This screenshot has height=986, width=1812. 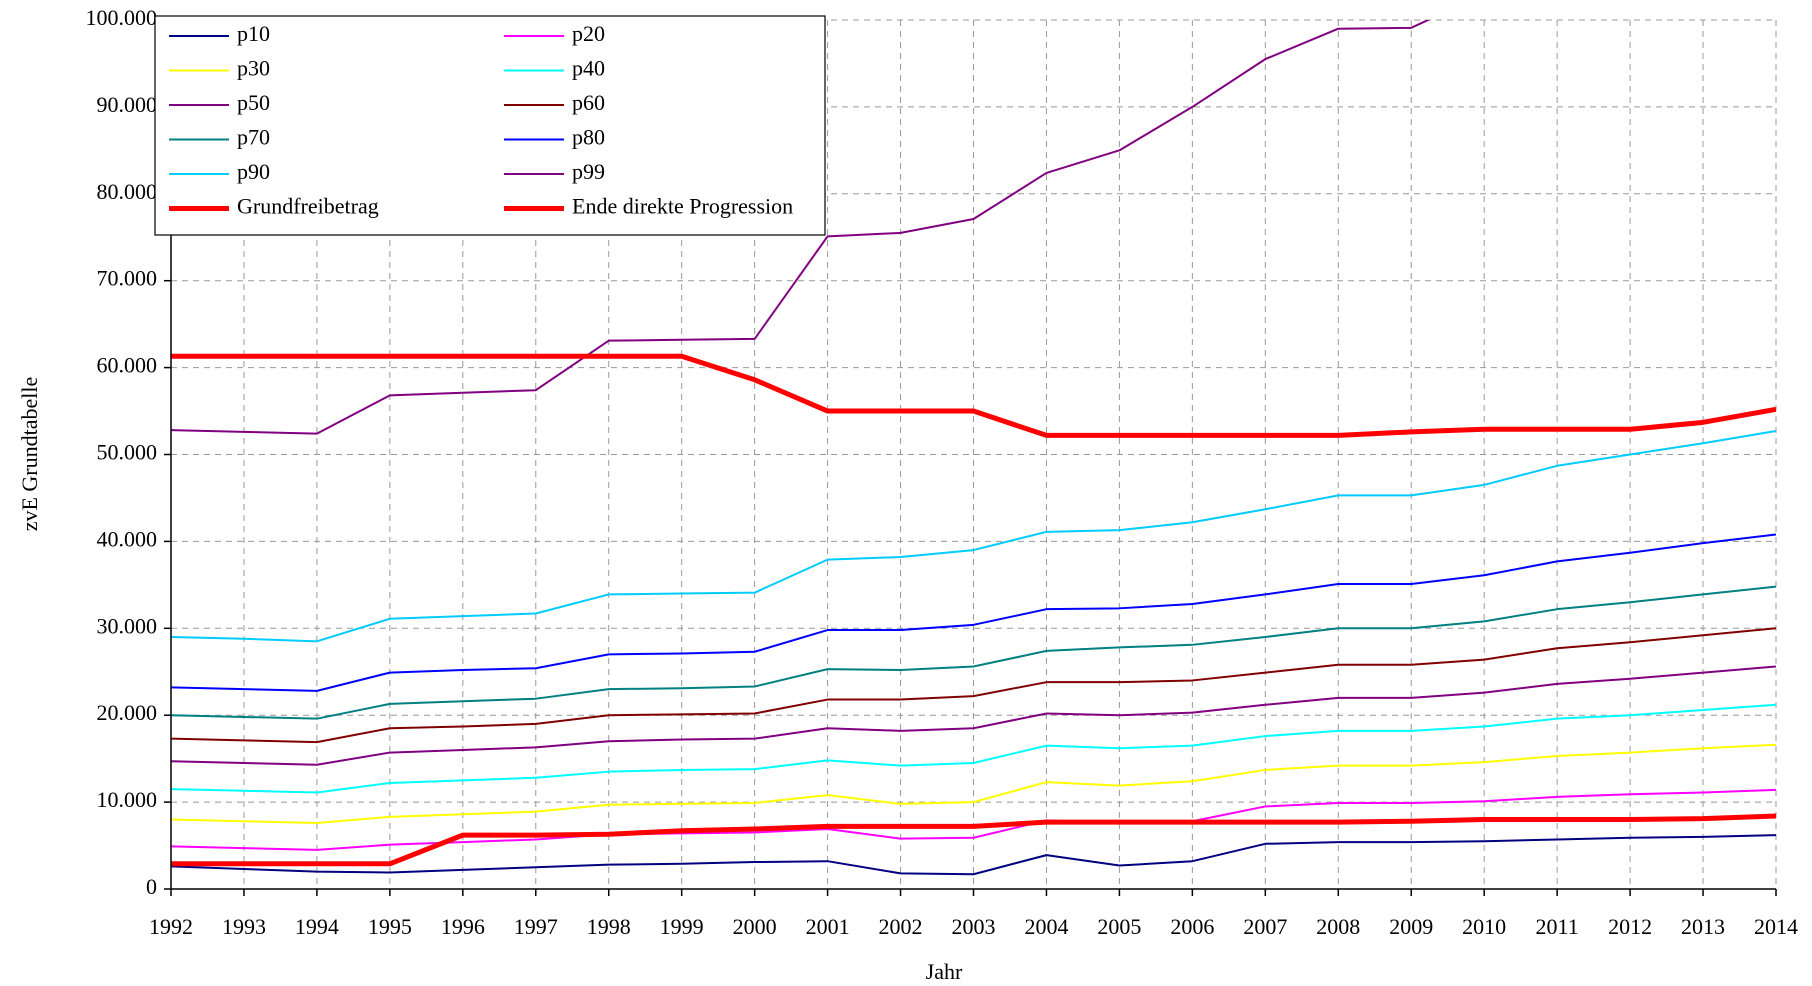 What do you see at coordinates (1557, 926) in the screenshot?
I see `x-tick-label: 2011` at bounding box center [1557, 926].